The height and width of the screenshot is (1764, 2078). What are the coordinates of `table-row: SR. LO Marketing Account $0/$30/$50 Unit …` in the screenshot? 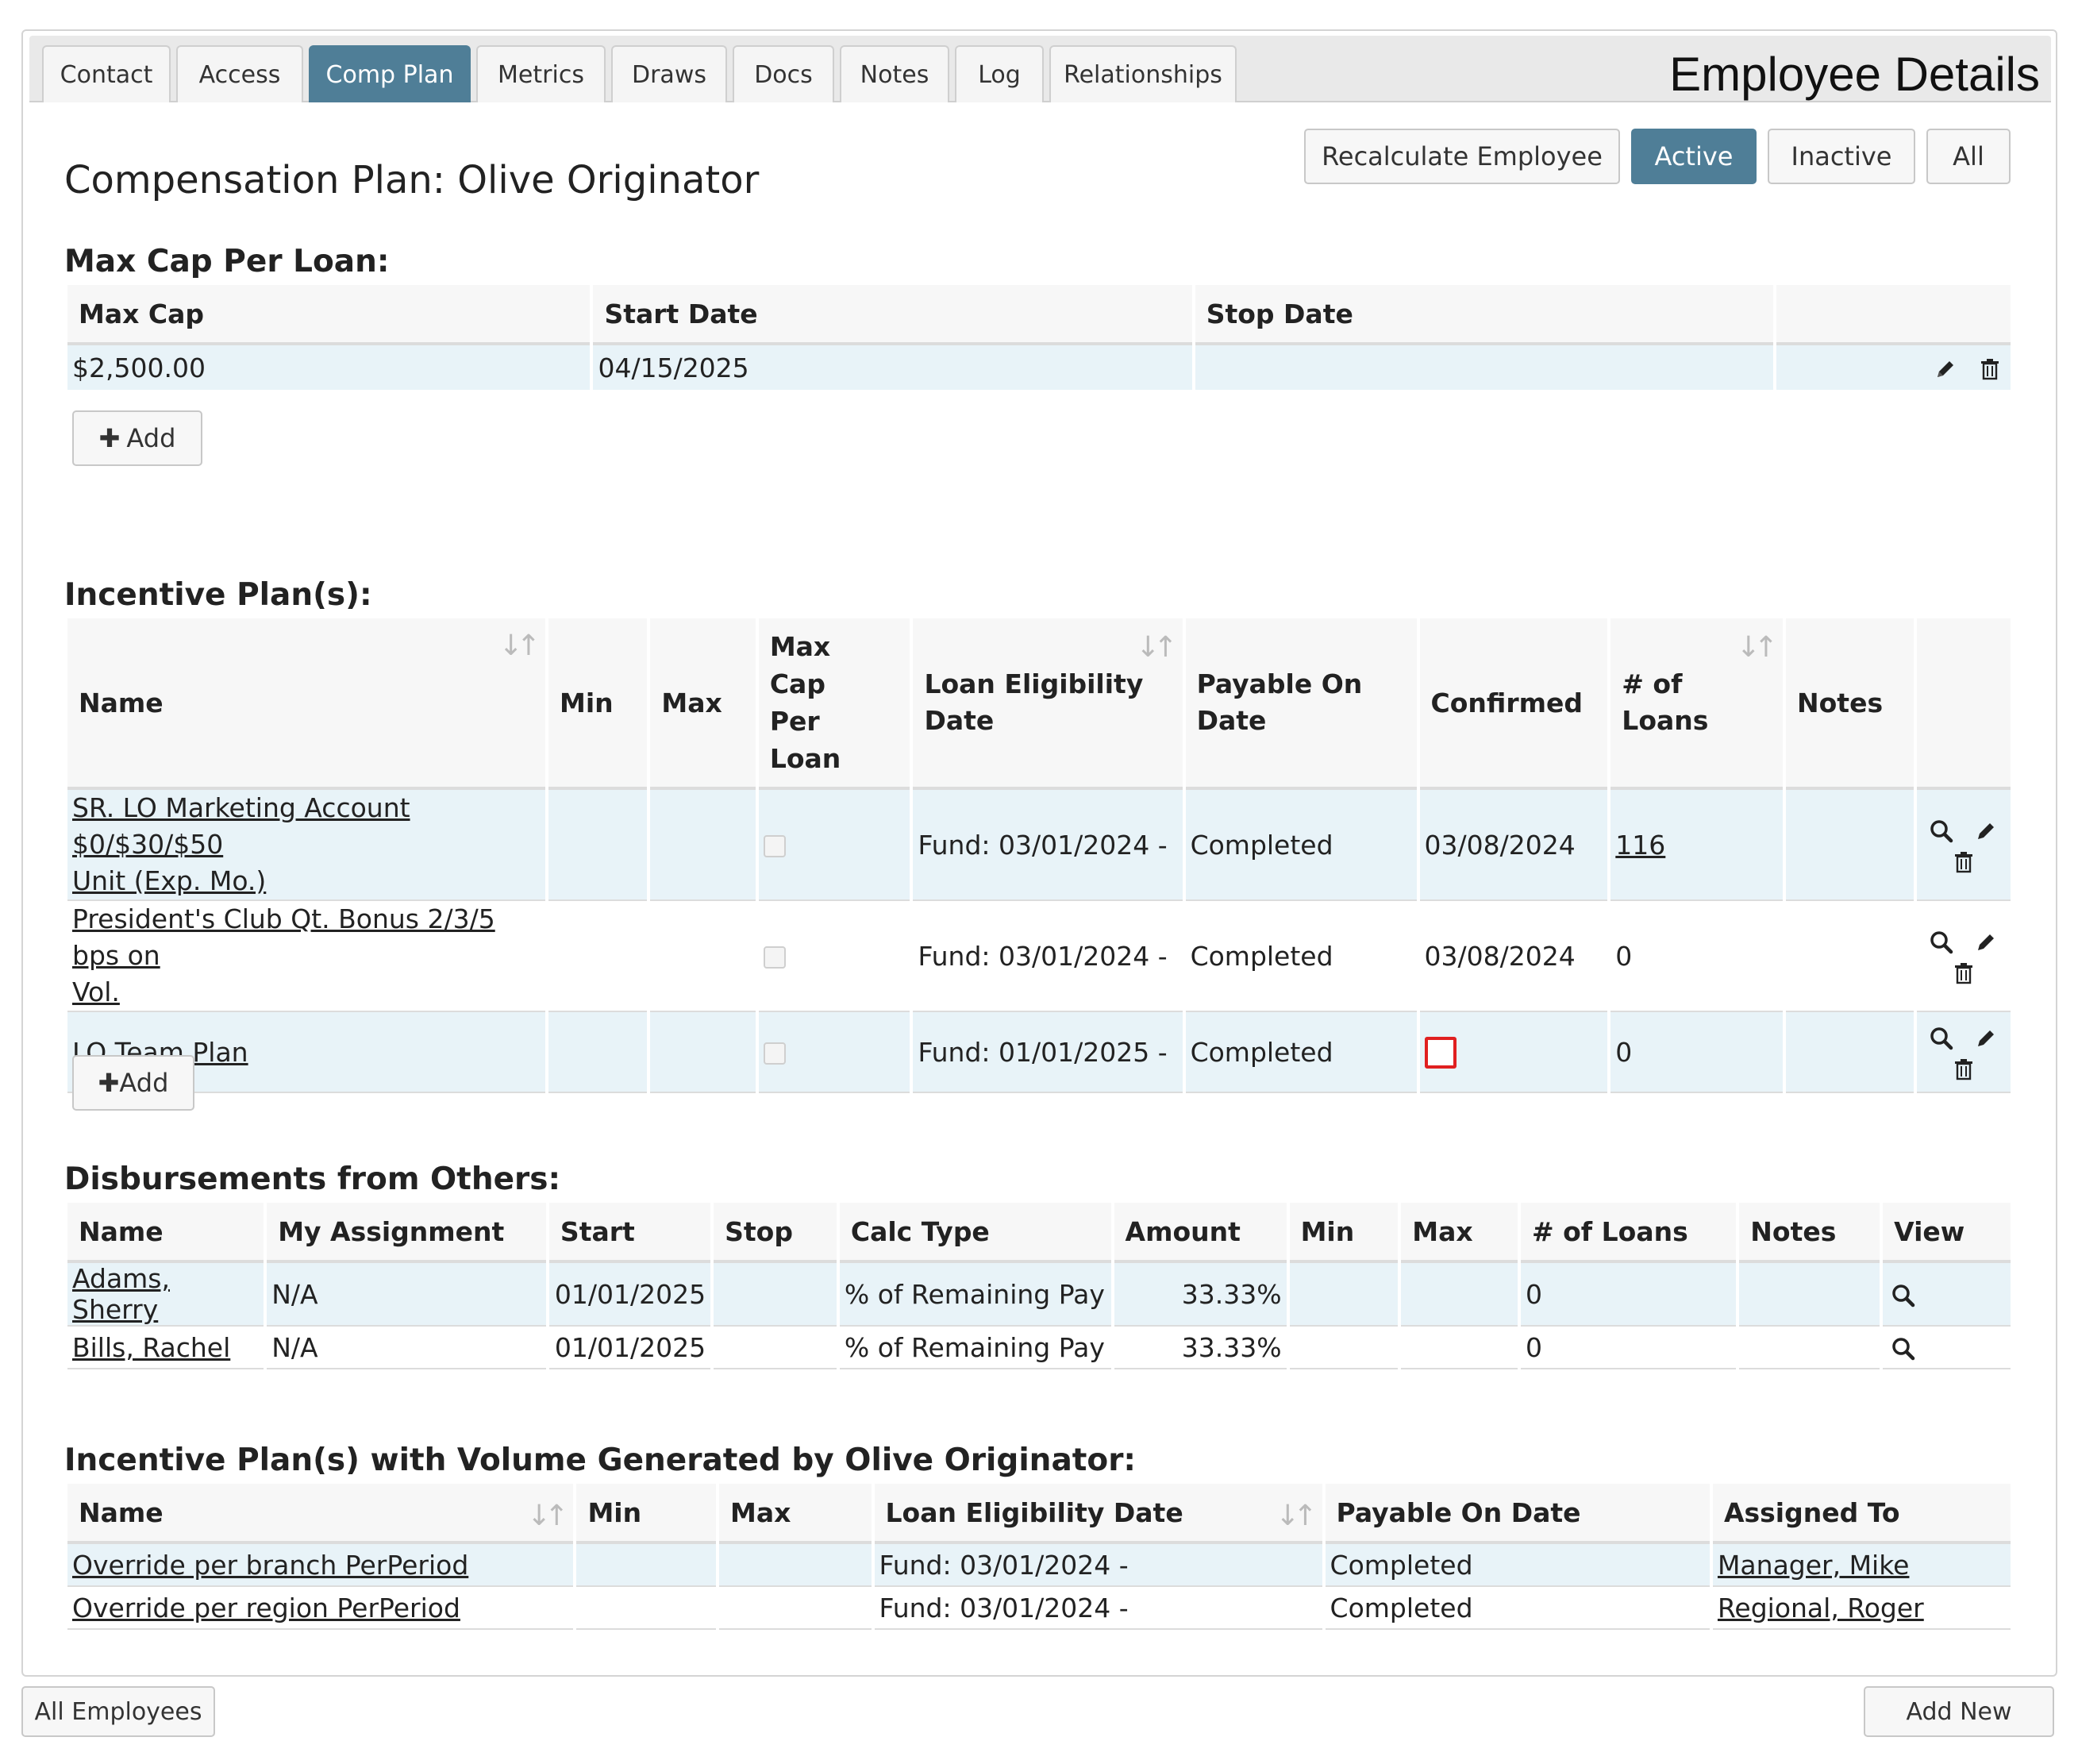 It's located at (1039, 845).